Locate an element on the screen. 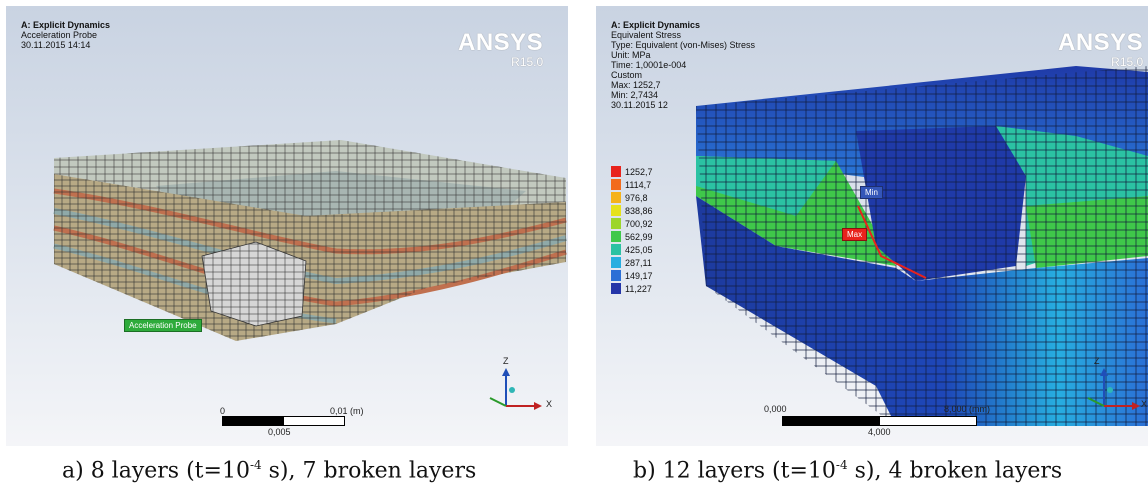 The width and height of the screenshot is (1148, 493). result-unit: Unit: MPa is located at coordinates (631, 55).